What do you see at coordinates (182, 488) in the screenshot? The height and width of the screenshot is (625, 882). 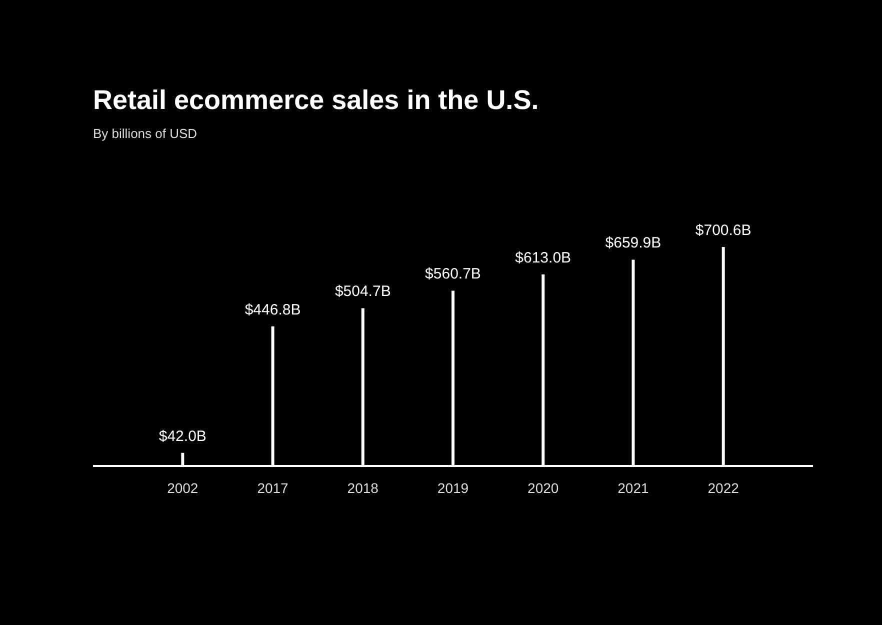 I see `x-tick-label: 2002` at bounding box center [182, 488].